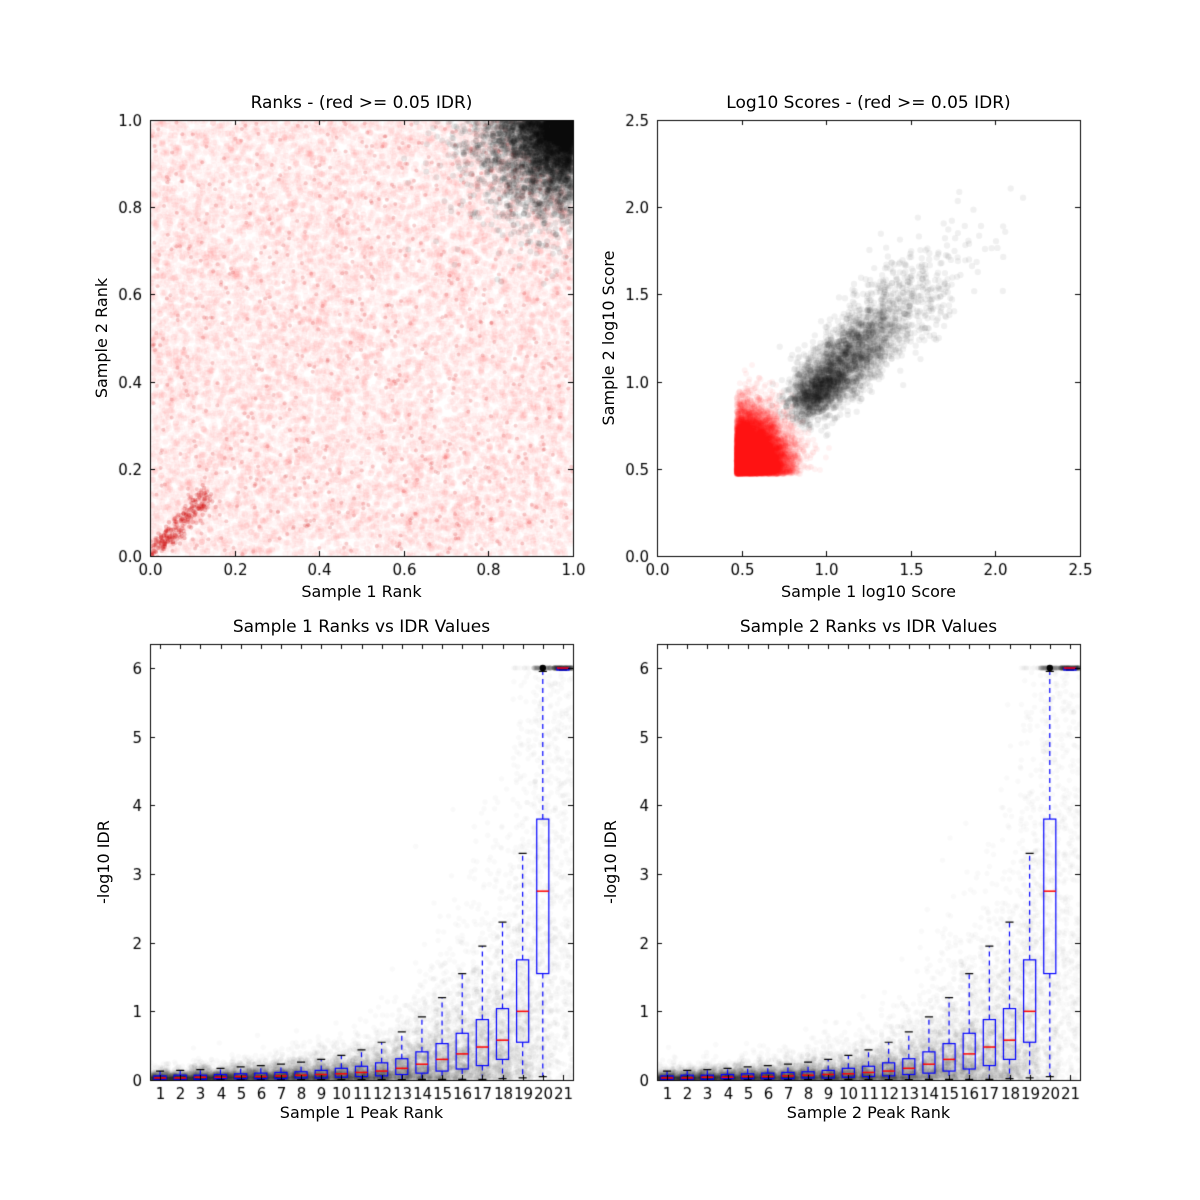 This screenshot has width=1200, height=1200. What do you see at coordinates (868, 1112) in the screenshot?
I see `sample2-idr-plot-xlabel: Sample 2 Peak Rank` at bounding box center [868, 1112].